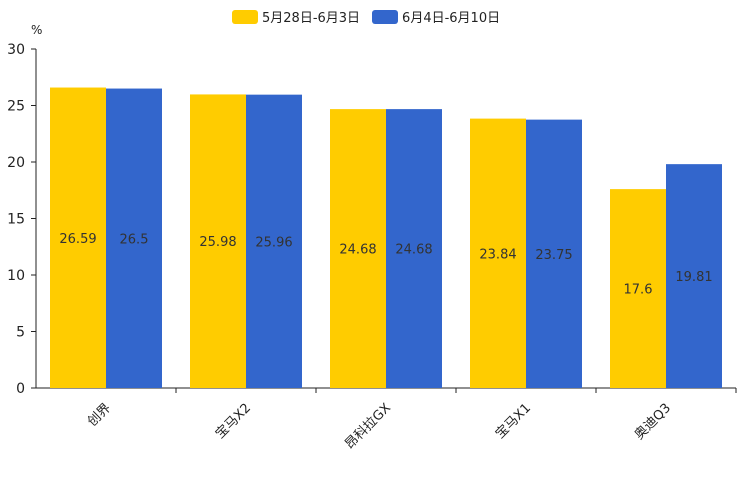  What do you see at coordinates (99, 415) in the screenshot?
I see `x-tick-label: 创界` at bounding box center [99, 415].